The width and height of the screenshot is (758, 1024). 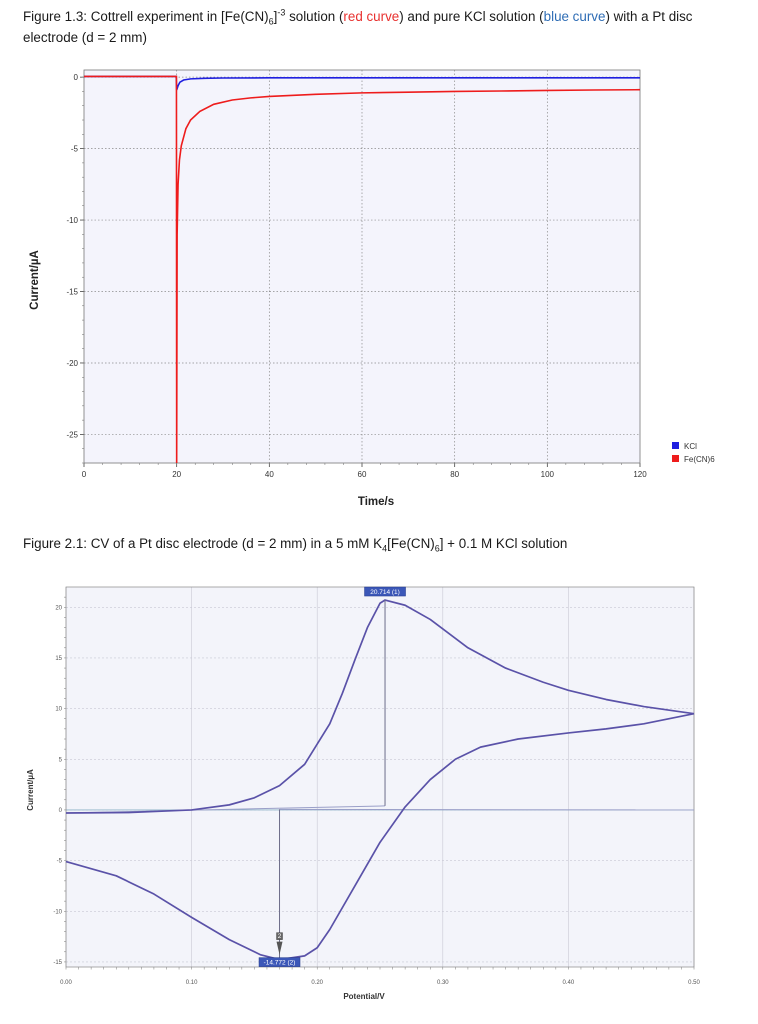 What do you see at coordinates (362, 474) in the screenshot?
I see `x-tick-label: 60` at bounding box center [362, 474].